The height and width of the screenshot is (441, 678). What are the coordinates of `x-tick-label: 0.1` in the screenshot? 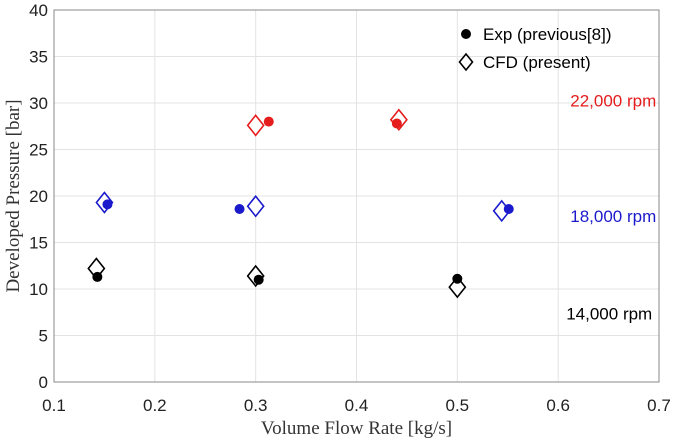 It's located at (54, 405).